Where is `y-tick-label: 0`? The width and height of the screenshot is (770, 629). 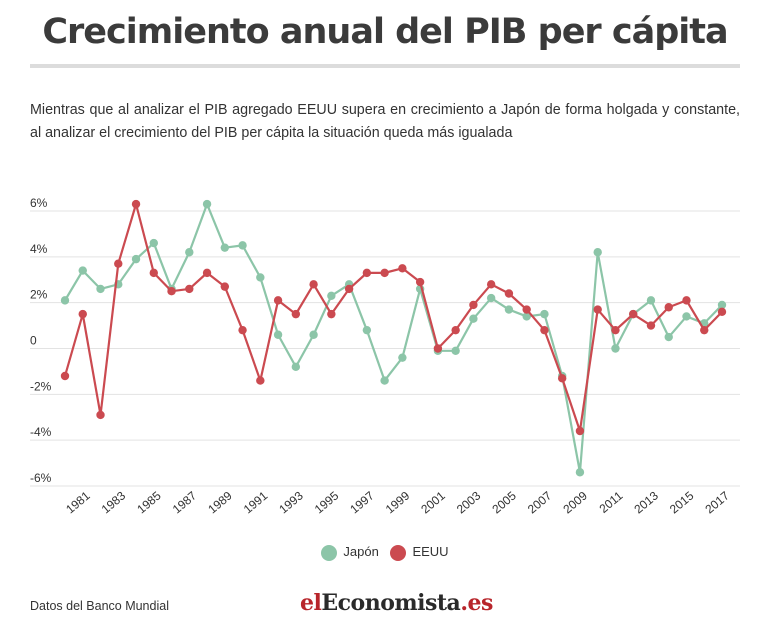 y-tick-label: 0 is located at coordinates (33, 341).